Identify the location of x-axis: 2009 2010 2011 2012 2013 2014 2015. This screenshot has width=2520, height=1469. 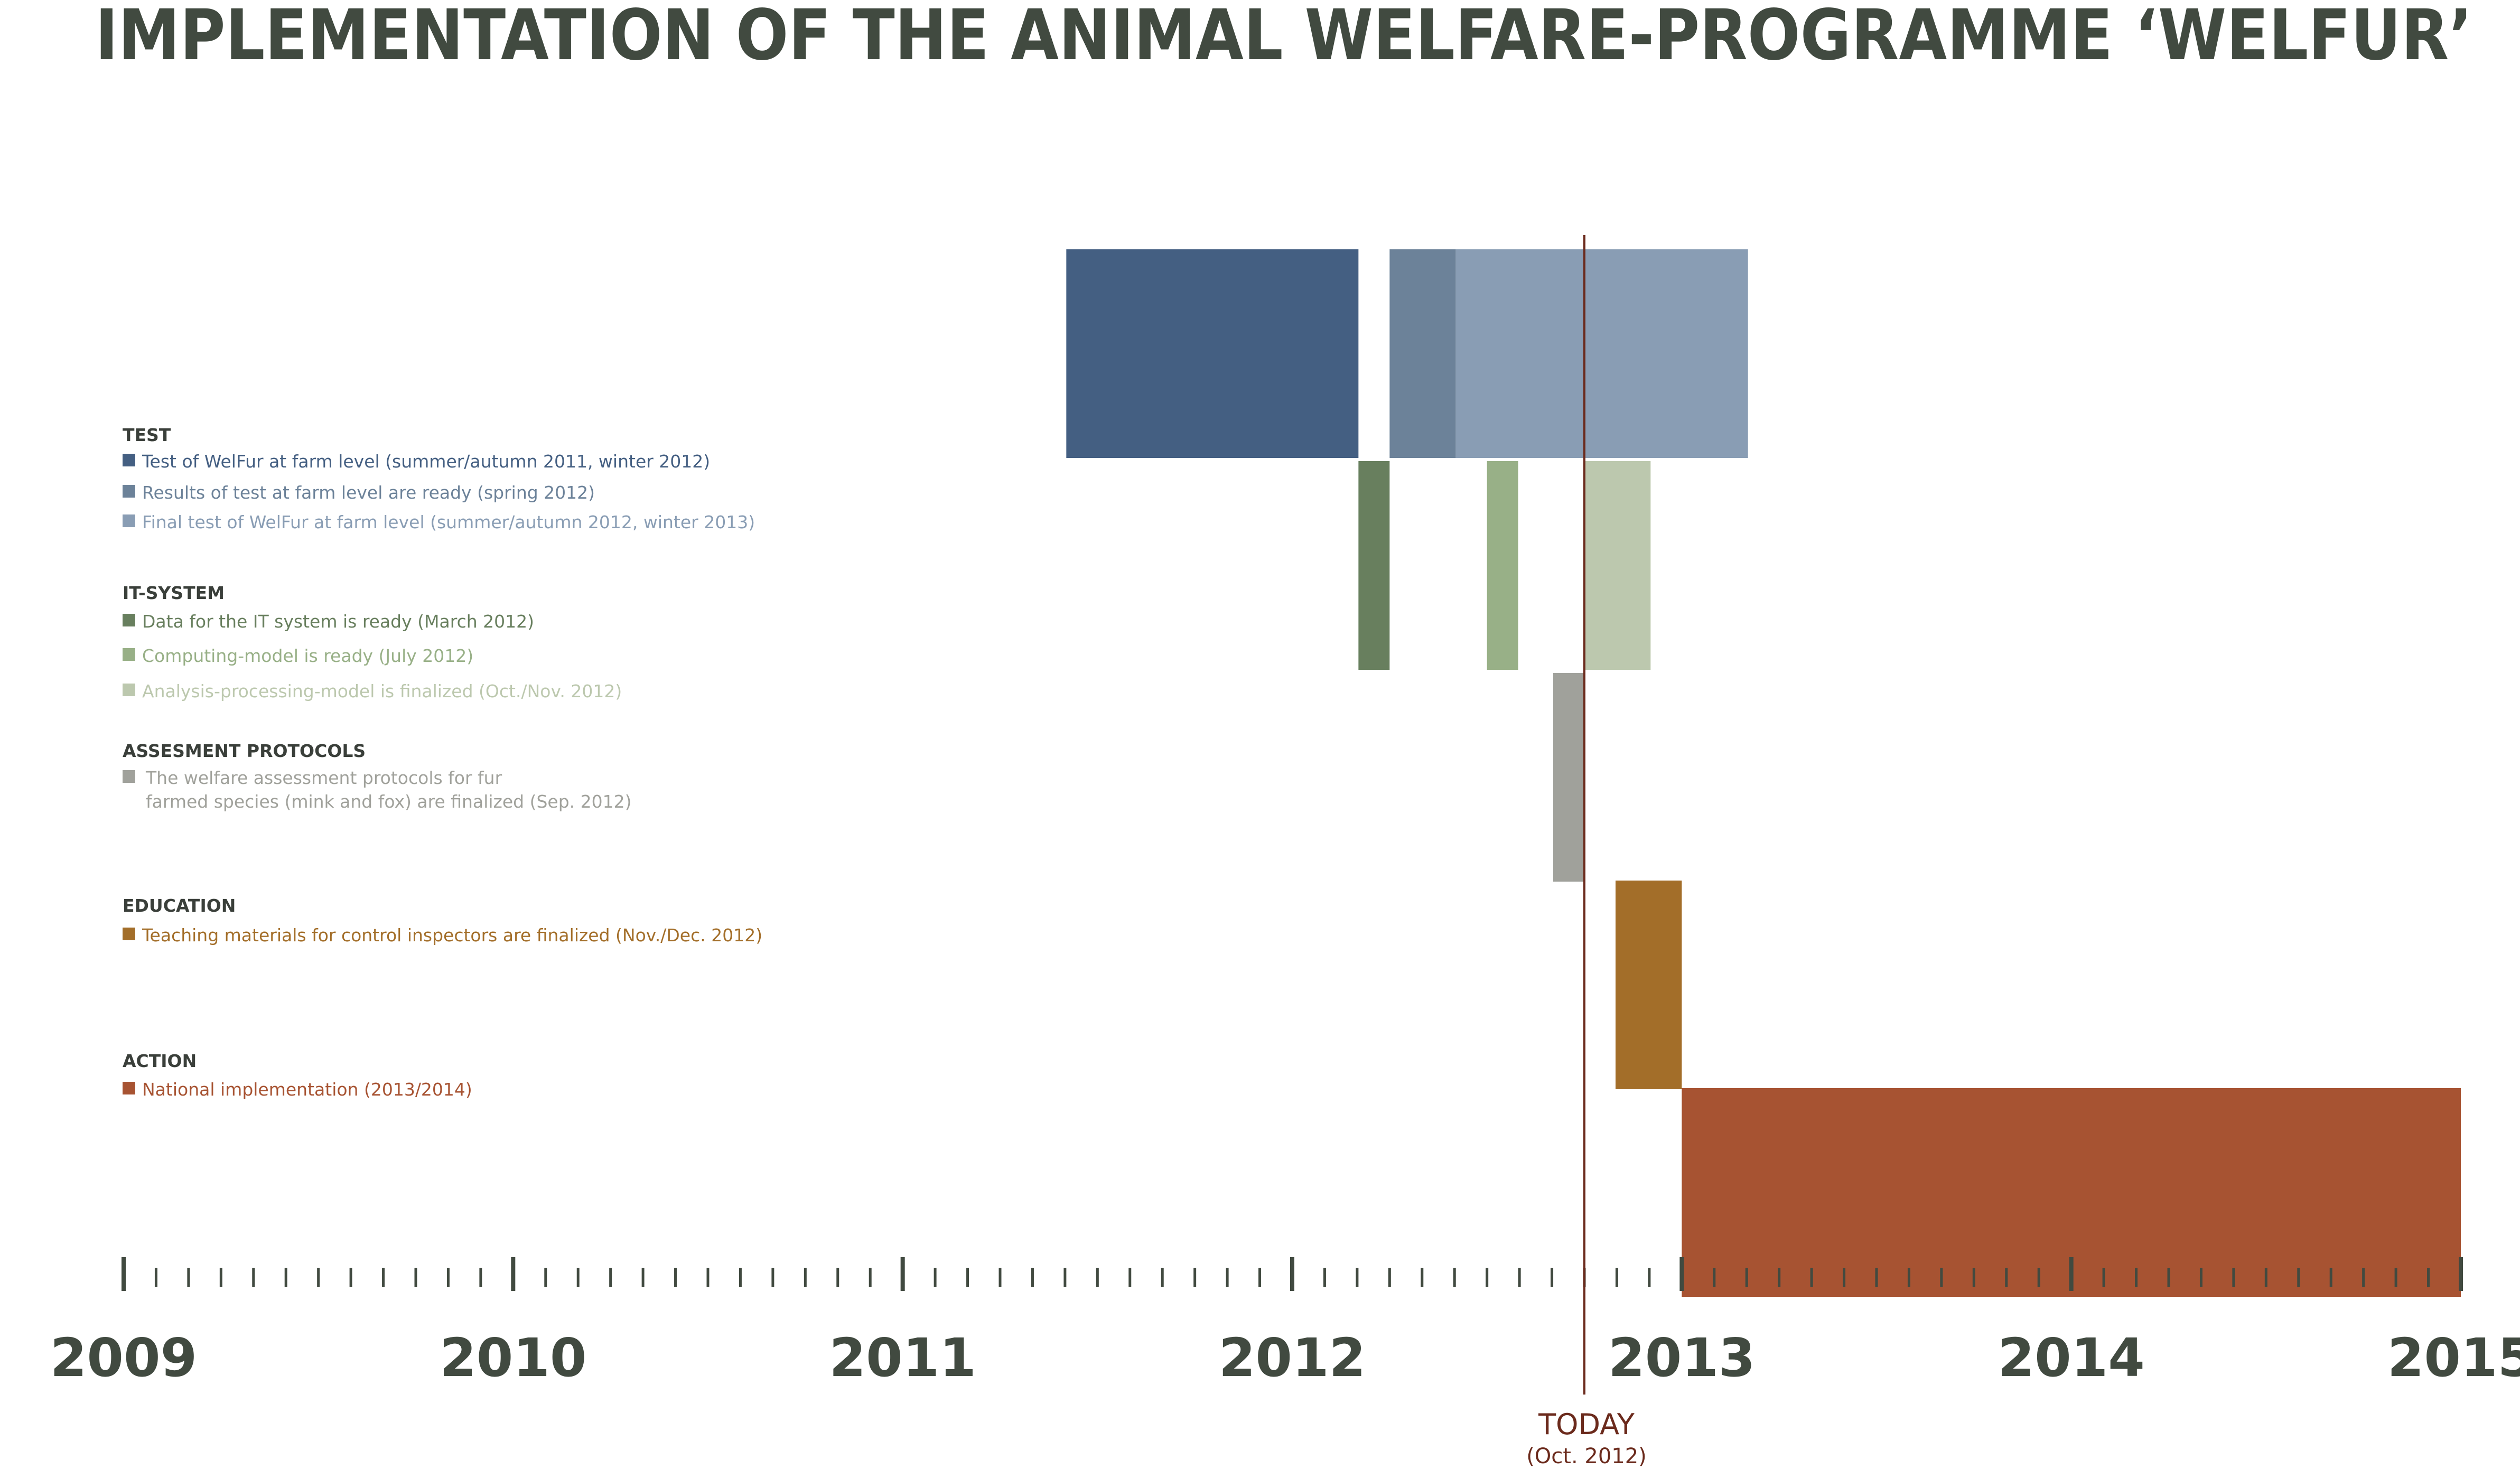
(1285, 1323).